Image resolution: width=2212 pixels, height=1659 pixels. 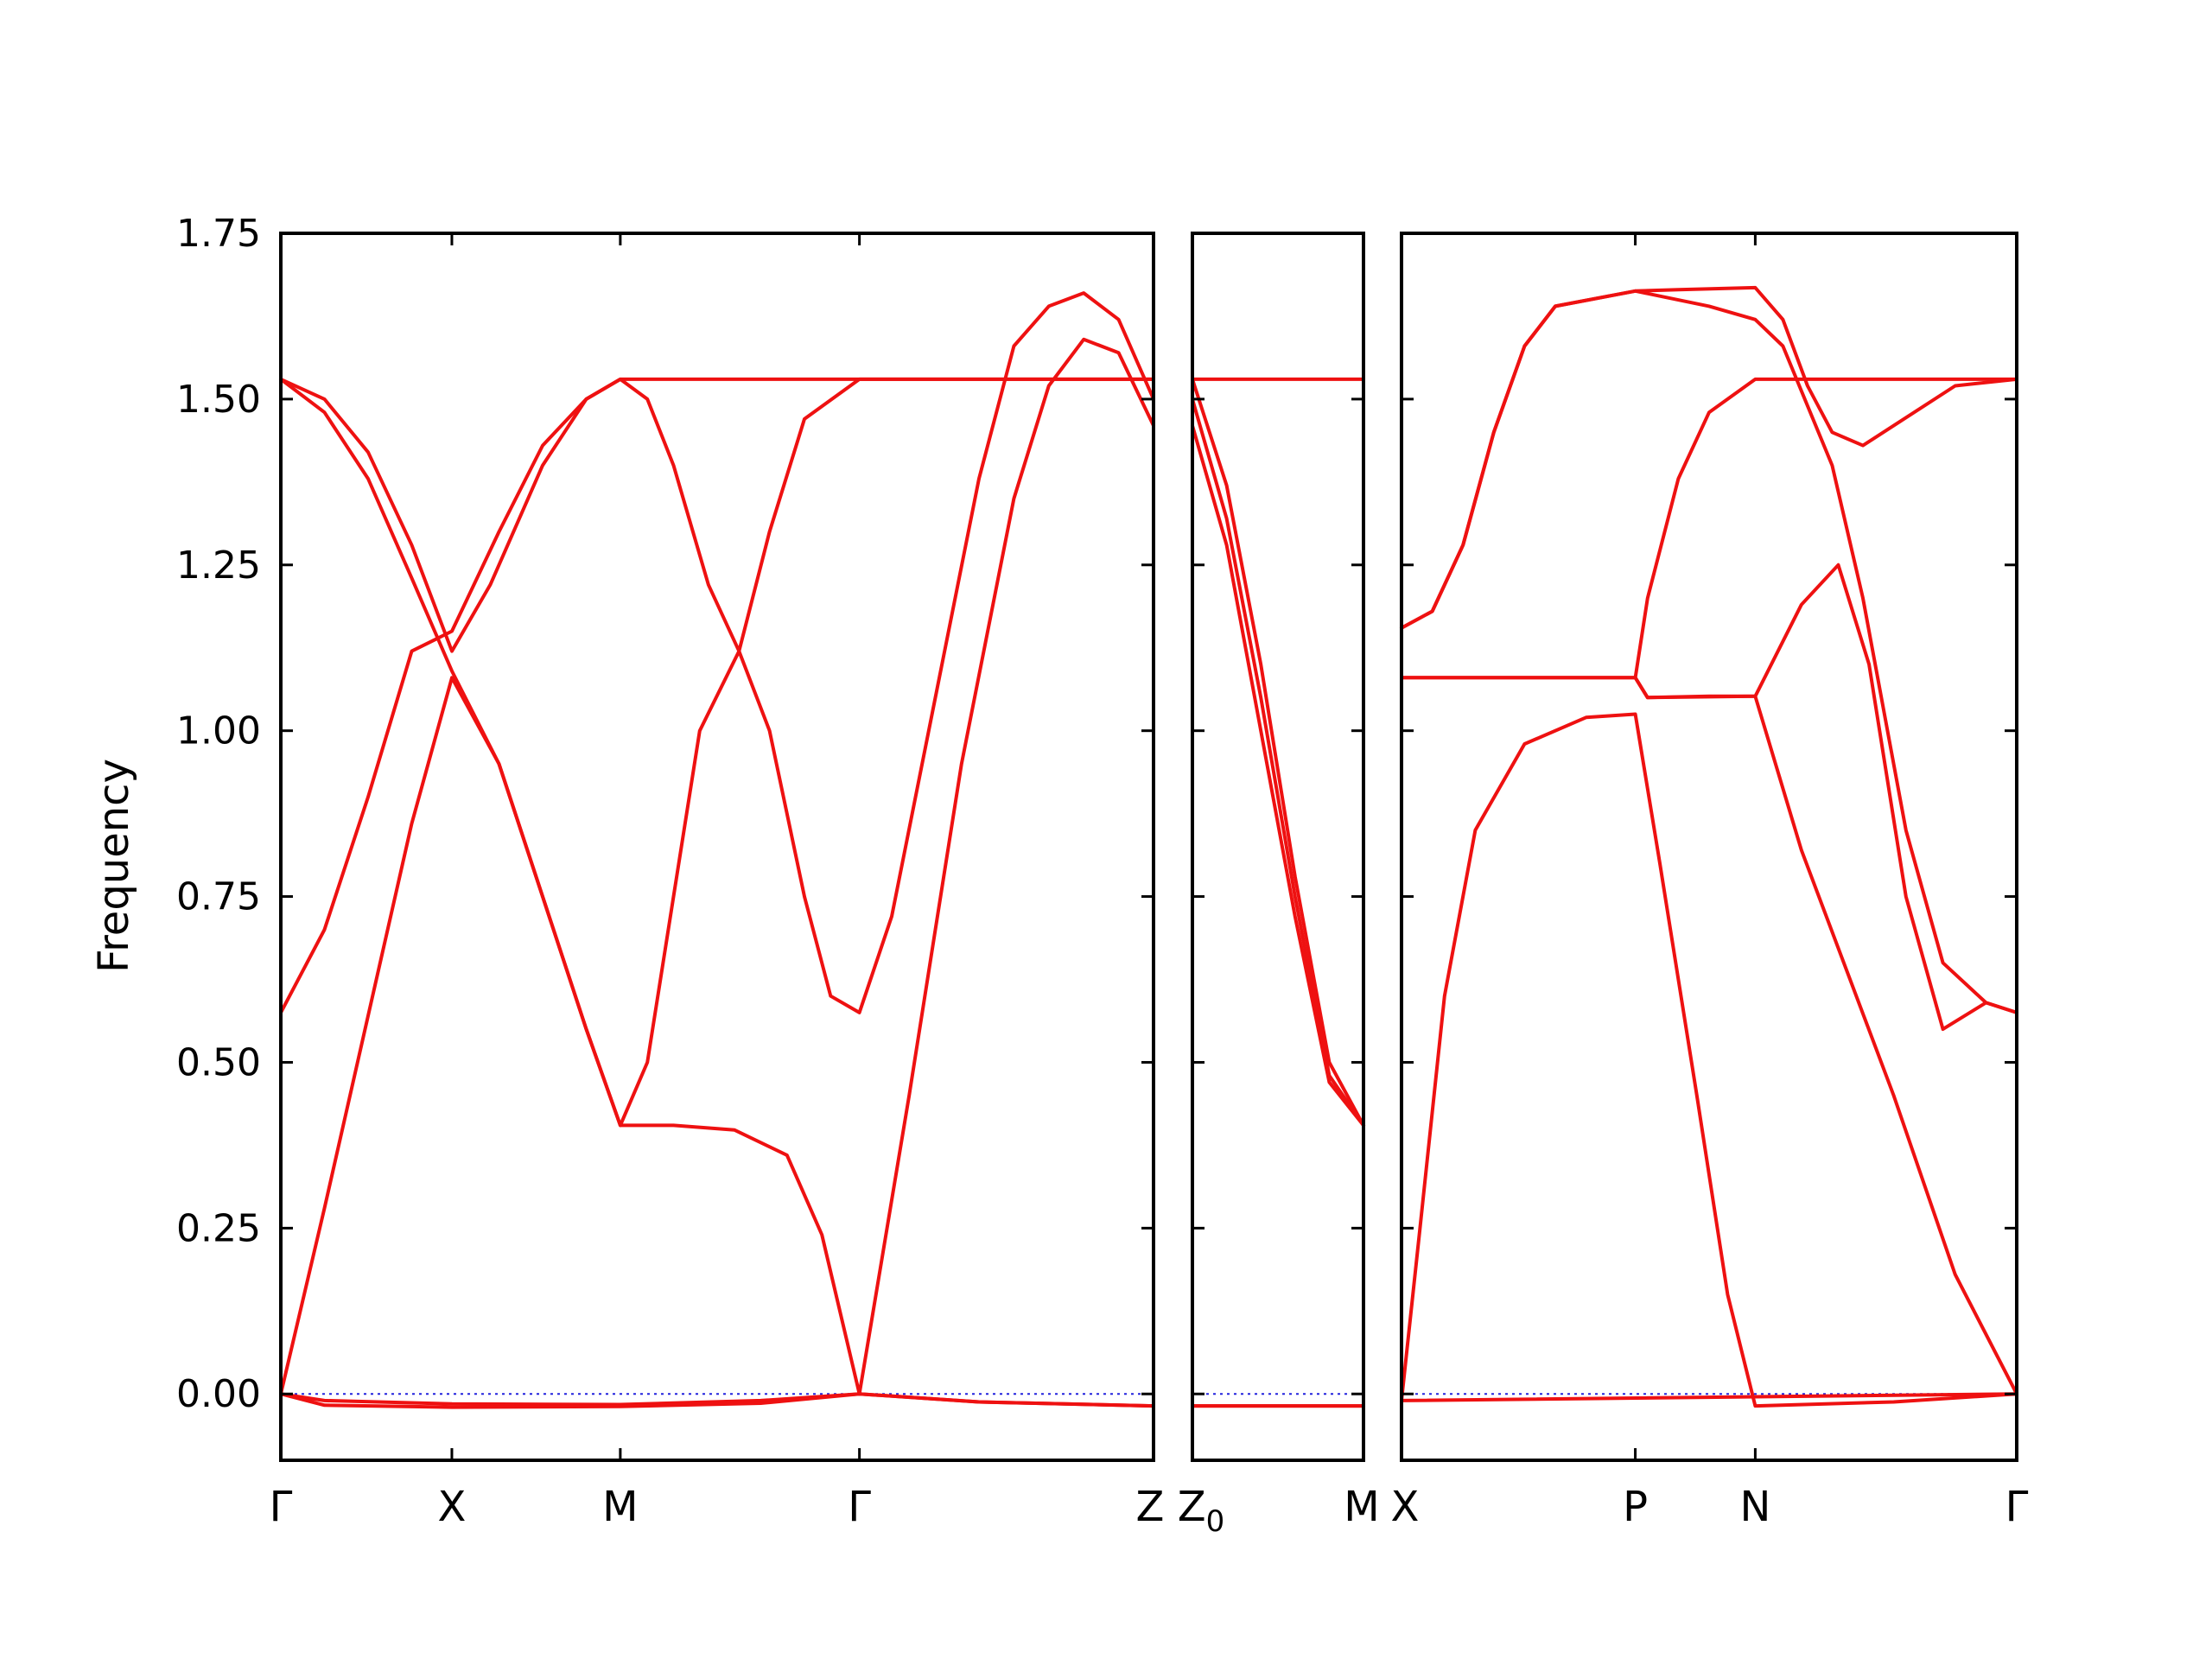 I want to click on y-tick-label: 1.25, so click(x=218, y=565).